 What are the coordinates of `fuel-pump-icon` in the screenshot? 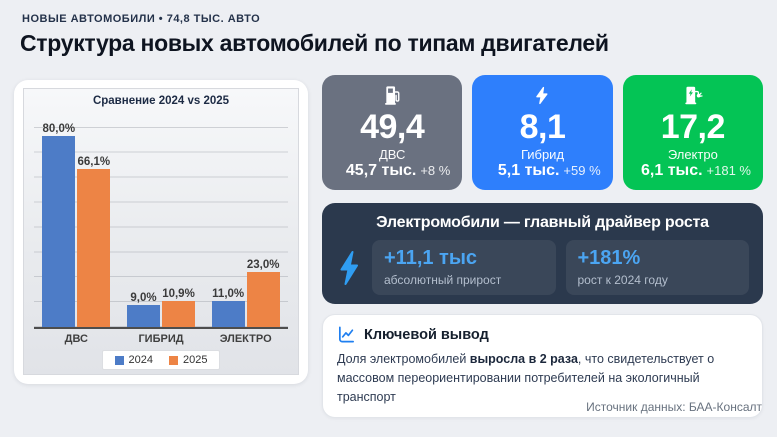 It's located at (392, 95).